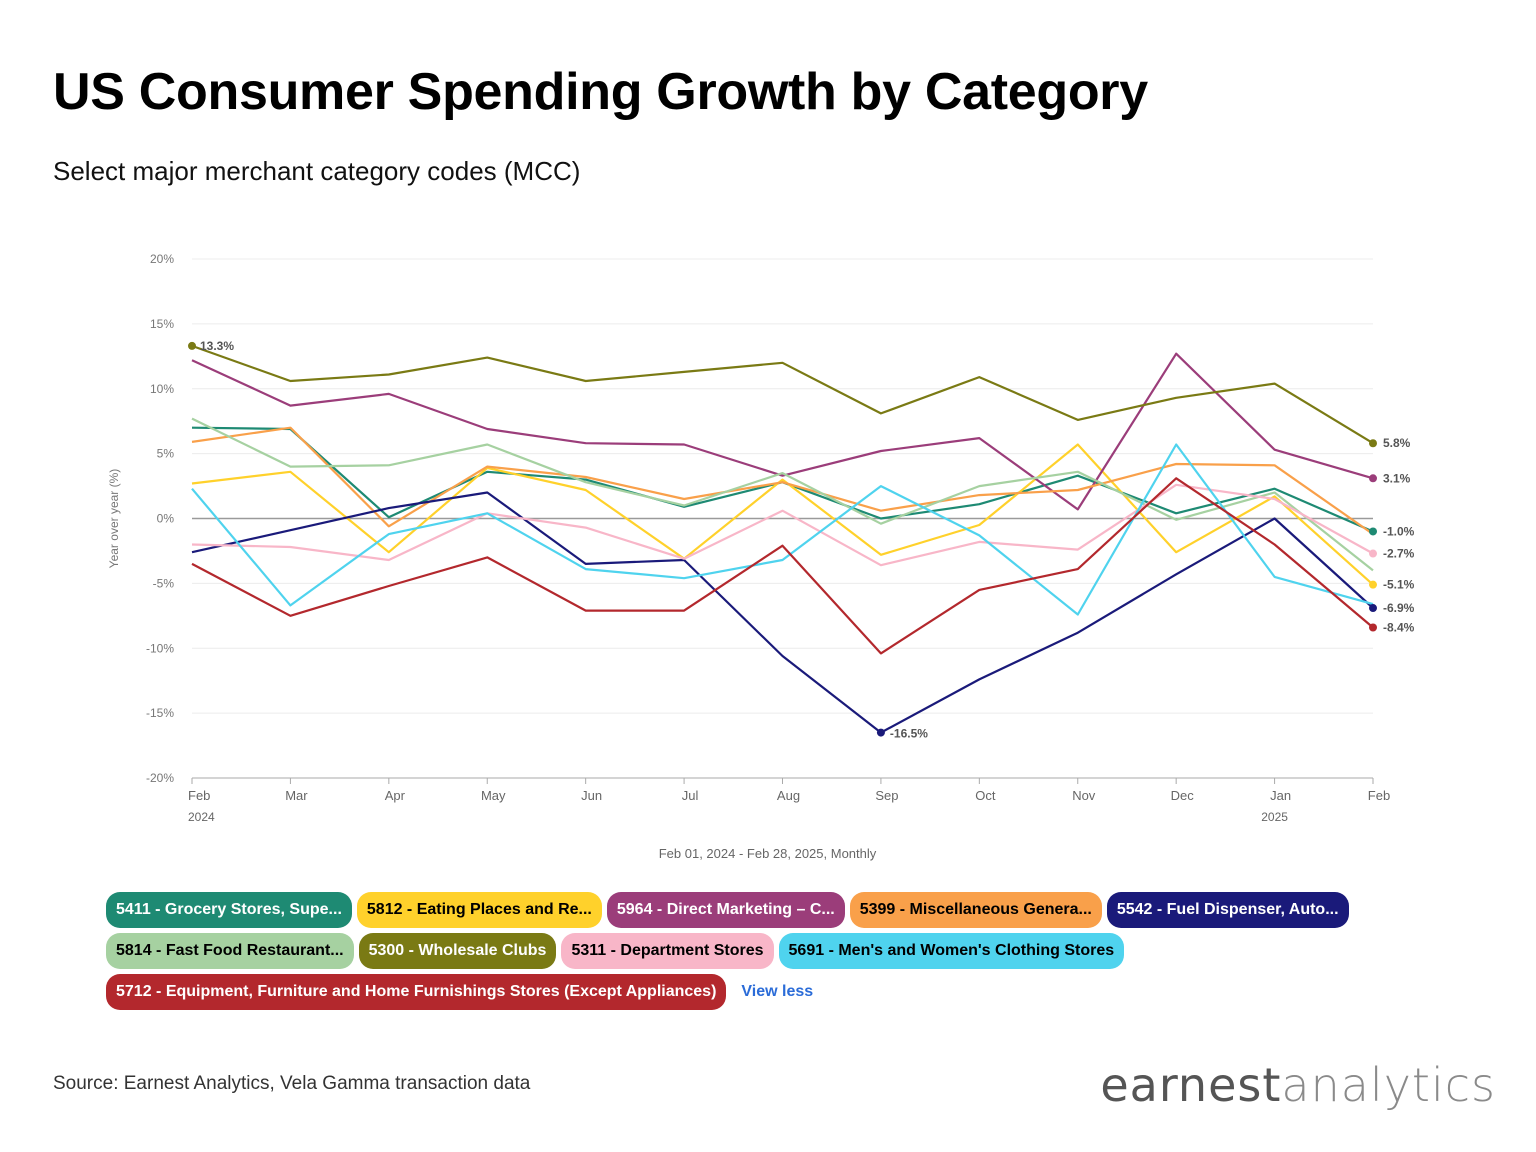 Image resolution: width=1536 pixels, height=1152 pixels. I want to click on logo-text-light: analytics, so click(1388, 1085).